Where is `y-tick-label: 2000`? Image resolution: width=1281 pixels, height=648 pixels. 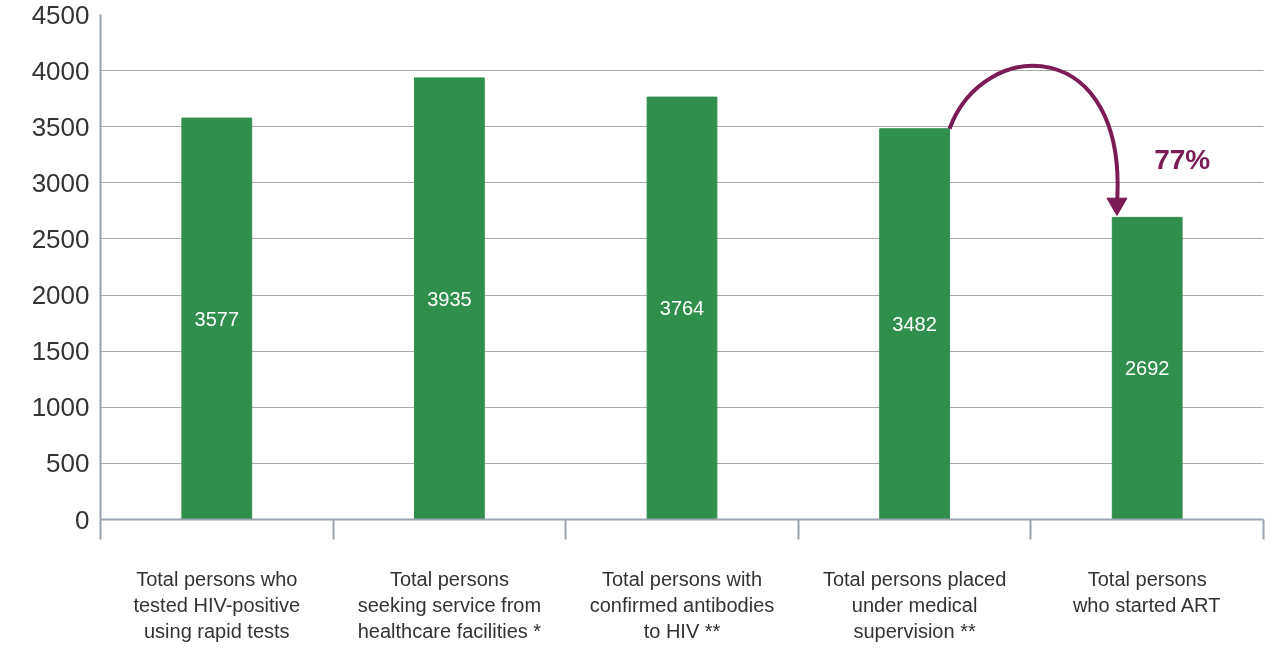 y-tick-label: 2000 is located at coordinates (60, 295).